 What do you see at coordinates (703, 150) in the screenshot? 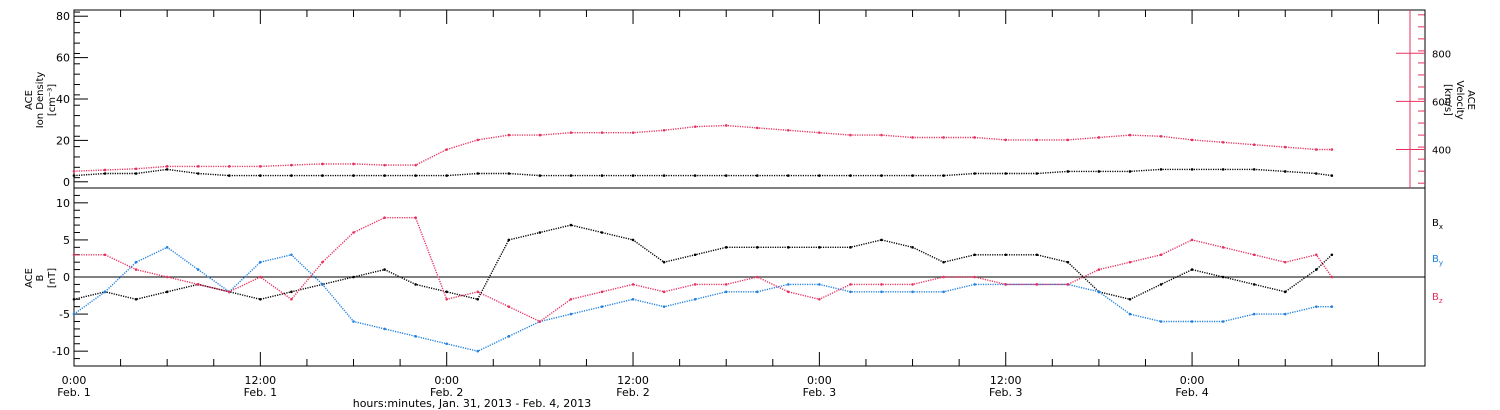
I see `top-series` at bounding box center [703, 150].